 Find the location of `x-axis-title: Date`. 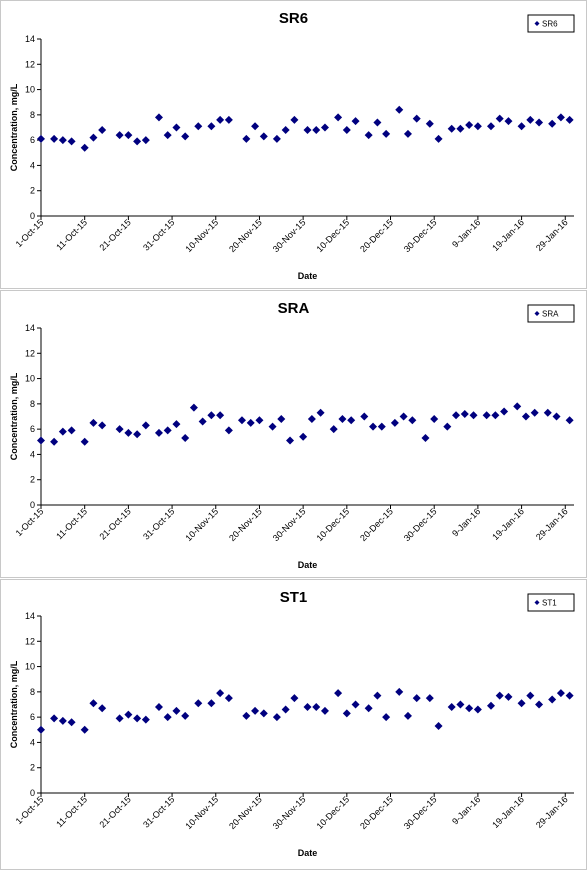

x-axis-title: Date is located at coordinates (308, 853).